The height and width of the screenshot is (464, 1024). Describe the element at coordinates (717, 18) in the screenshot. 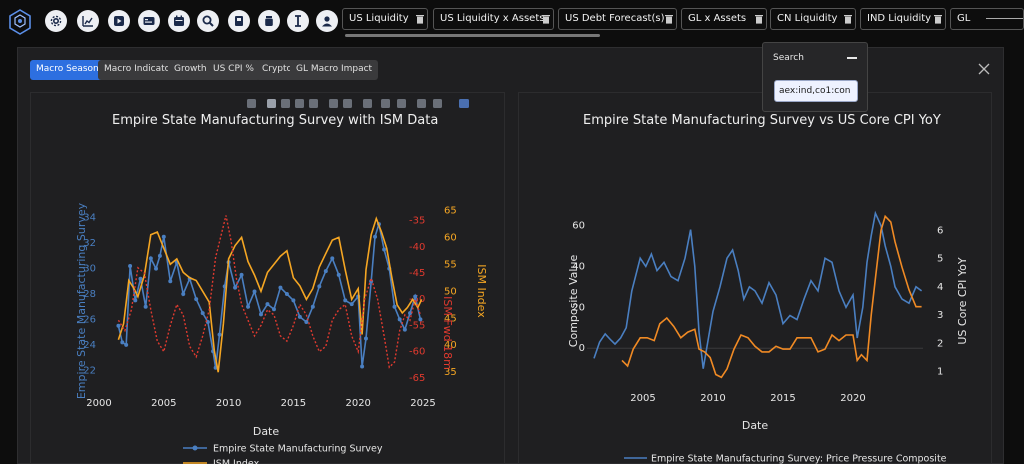

I see `widget-tab-label: GL x Assets` at that location.